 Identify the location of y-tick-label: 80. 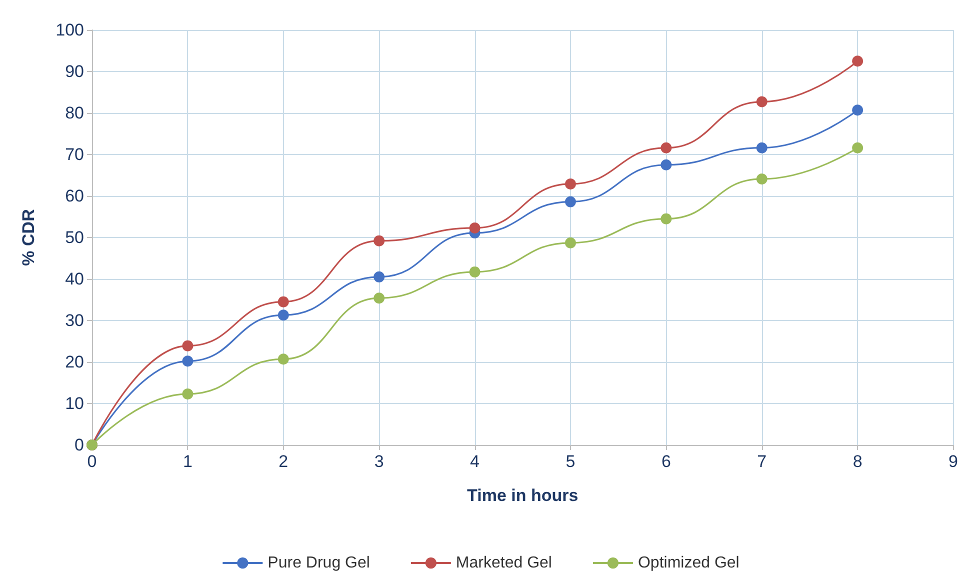
(74, 113).